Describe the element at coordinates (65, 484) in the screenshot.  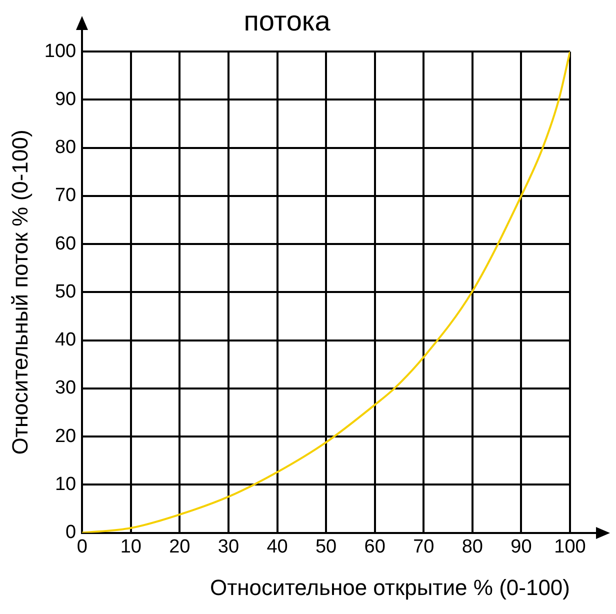
I see `y-tick-label: 10` at that location.